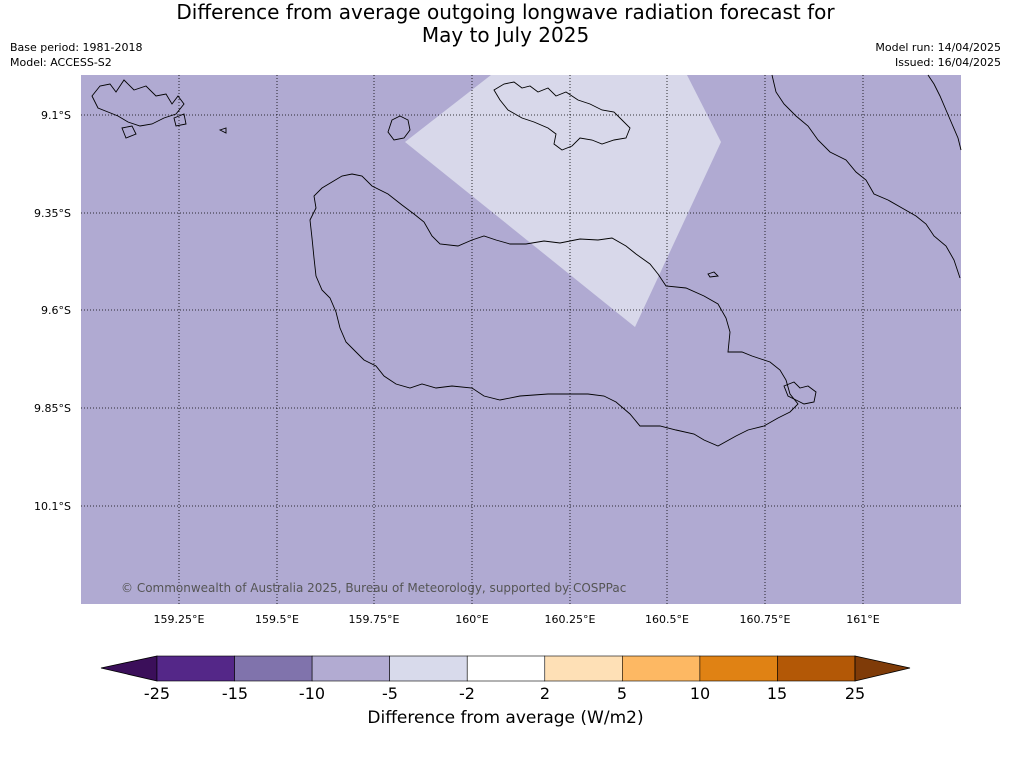  Describe the element at coordinates (505, 718) in the screenshot. I see `colorbar-label: Difference from average (W/m2)` at that location.